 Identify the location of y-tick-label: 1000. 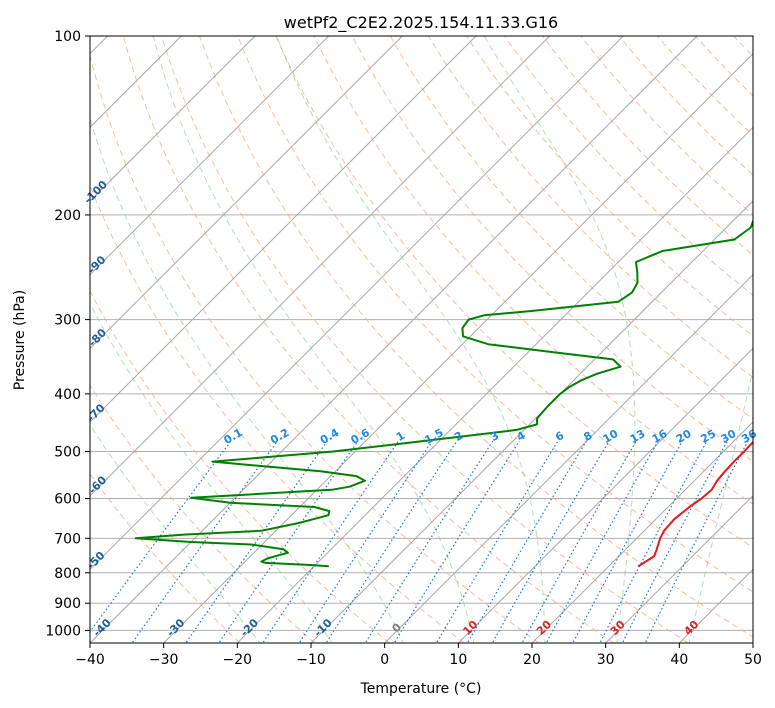
(63, 631).